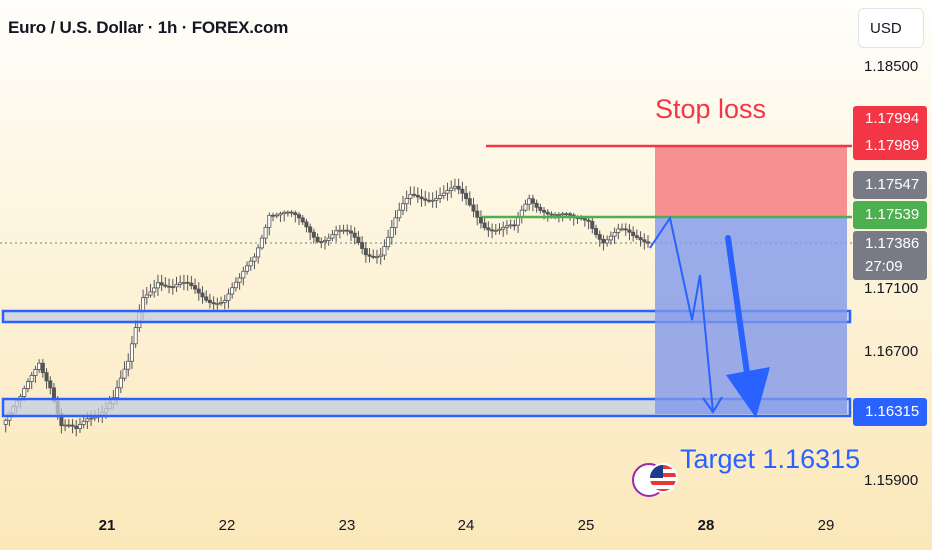  I want to click on support-zone-upper, so click(426, 316).